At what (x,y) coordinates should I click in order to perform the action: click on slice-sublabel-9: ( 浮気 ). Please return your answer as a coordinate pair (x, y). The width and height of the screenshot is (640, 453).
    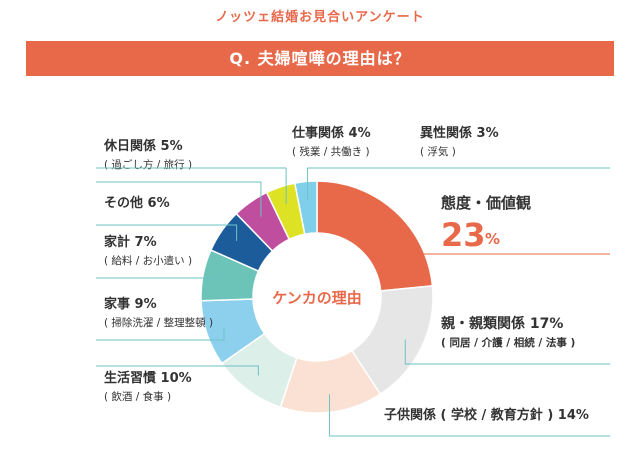
    Looking at the image, I should click on (438, 151).